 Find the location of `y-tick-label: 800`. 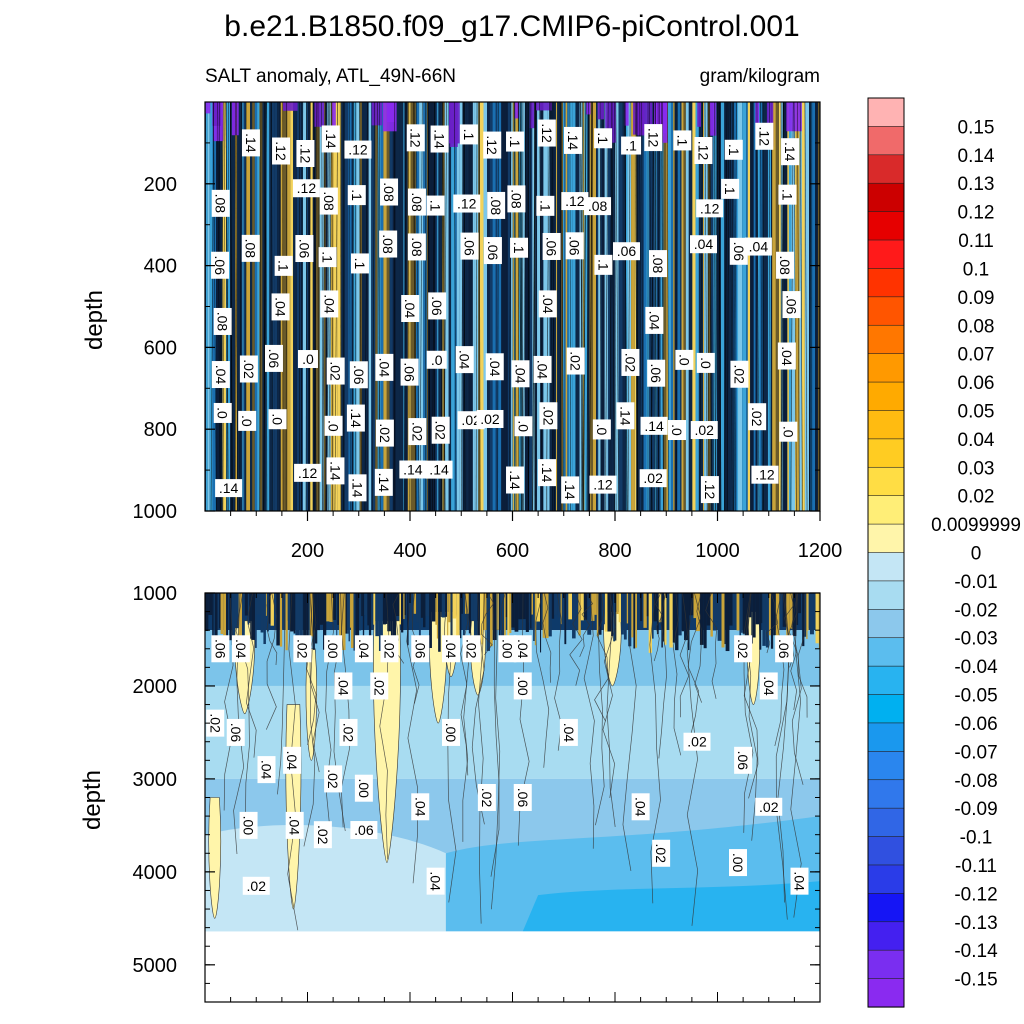

y-tick-label: 800 is located at coordinates (160, 430).